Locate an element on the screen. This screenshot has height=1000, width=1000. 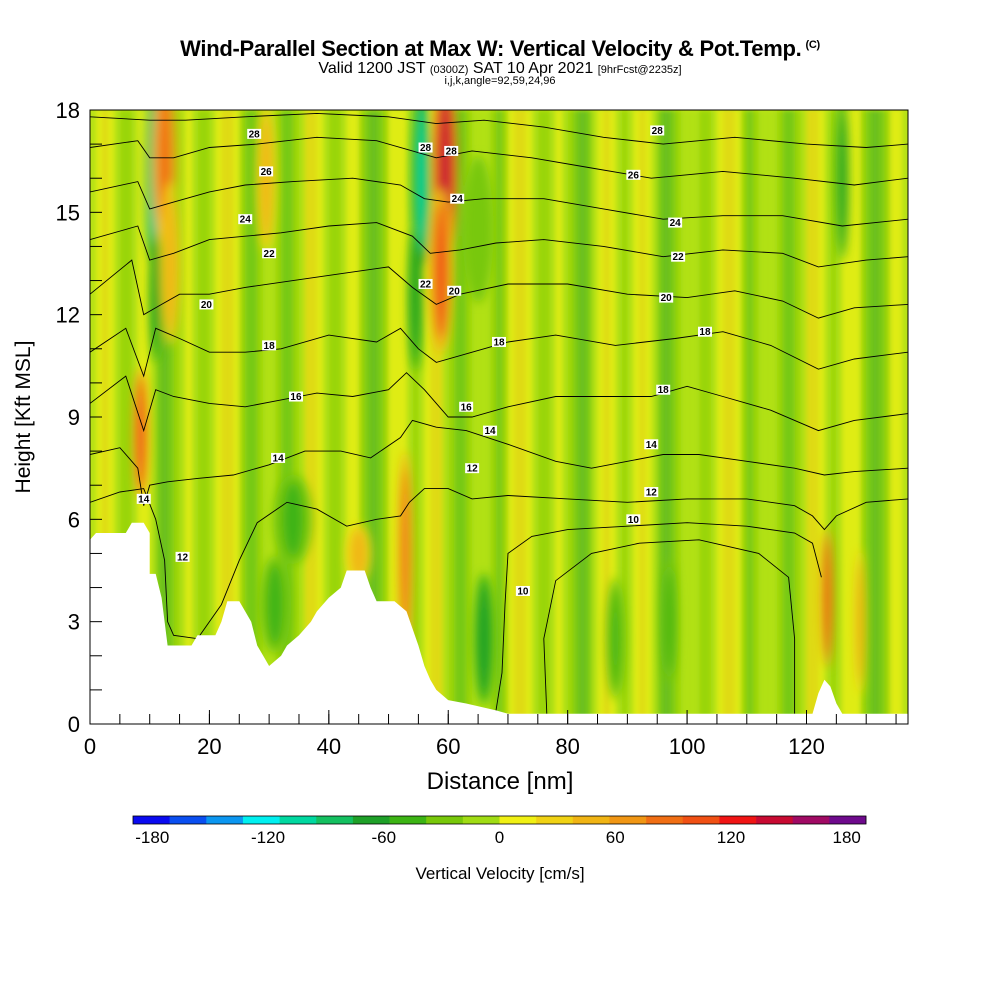
y-tick-label: 18 is located at coordinates (68, 110).